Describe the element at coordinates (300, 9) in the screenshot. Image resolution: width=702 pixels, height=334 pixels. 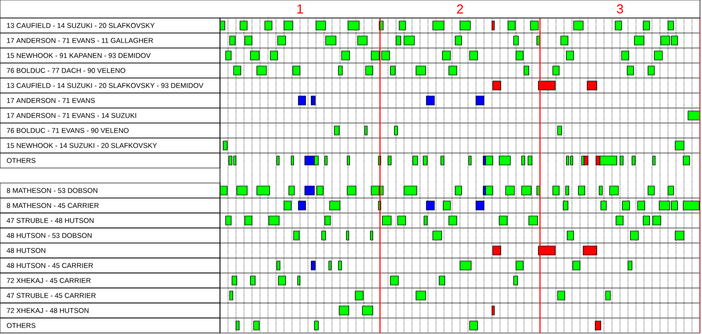
I see `x-tick-label: 1` at that location.